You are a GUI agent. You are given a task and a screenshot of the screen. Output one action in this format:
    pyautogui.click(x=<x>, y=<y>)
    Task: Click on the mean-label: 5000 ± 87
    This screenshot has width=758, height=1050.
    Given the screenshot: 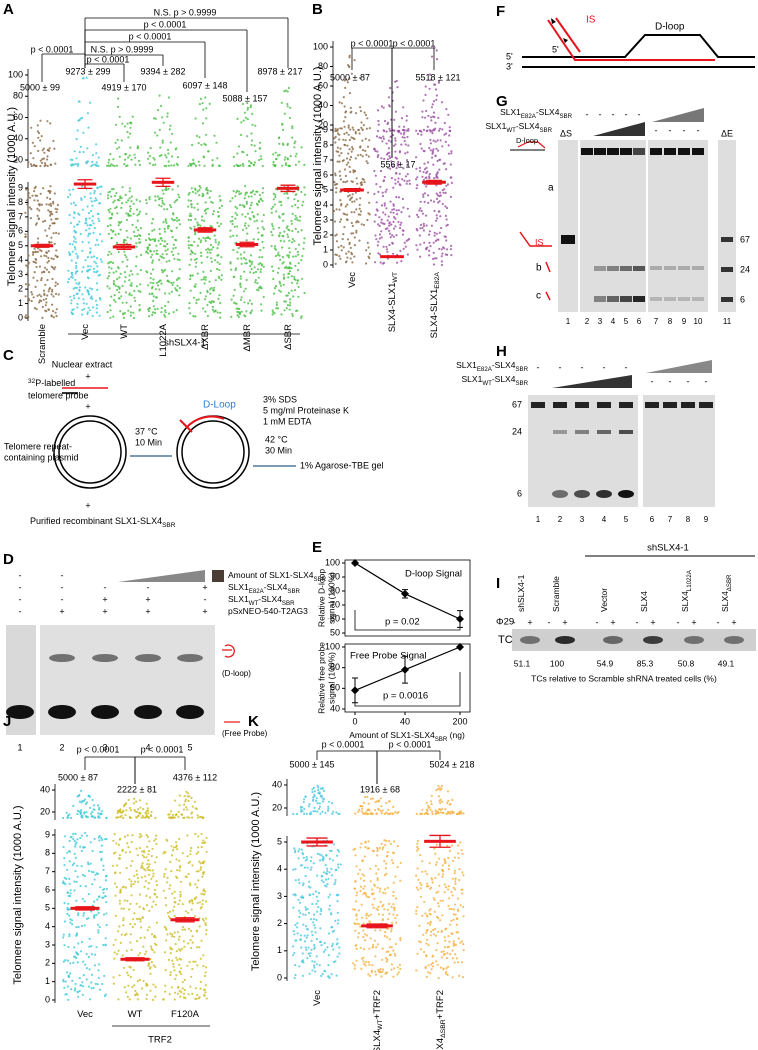 What is the action you would take?
    pyautogui.click(x=350, y=77)
    